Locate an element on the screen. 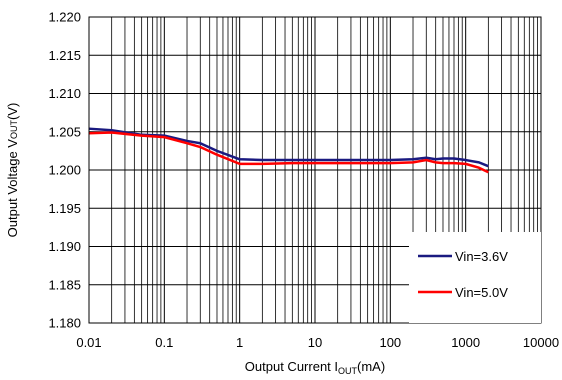 Image resolution: width=562 pixels, height=380 pixels. x-tick-label: 0.1 is located at coordinates (164, 342).